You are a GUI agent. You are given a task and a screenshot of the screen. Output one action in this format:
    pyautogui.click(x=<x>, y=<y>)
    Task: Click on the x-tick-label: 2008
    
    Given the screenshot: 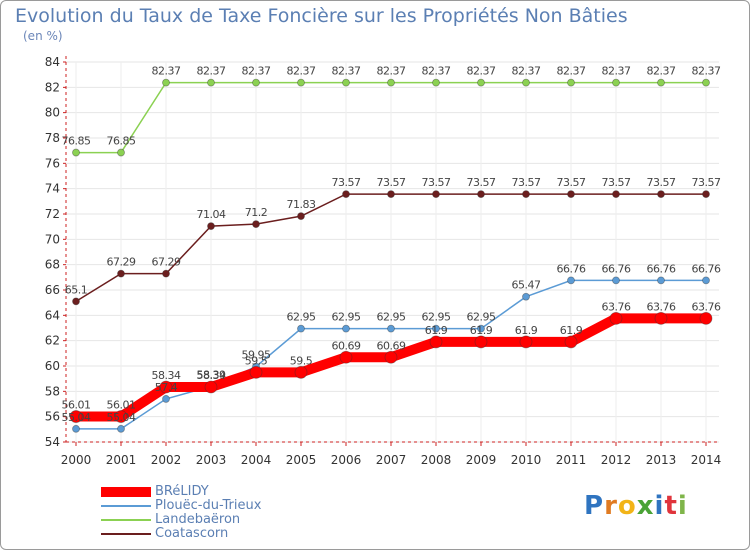 What is the action you would take?
    pyautogui.click(x=436, y=460)
    